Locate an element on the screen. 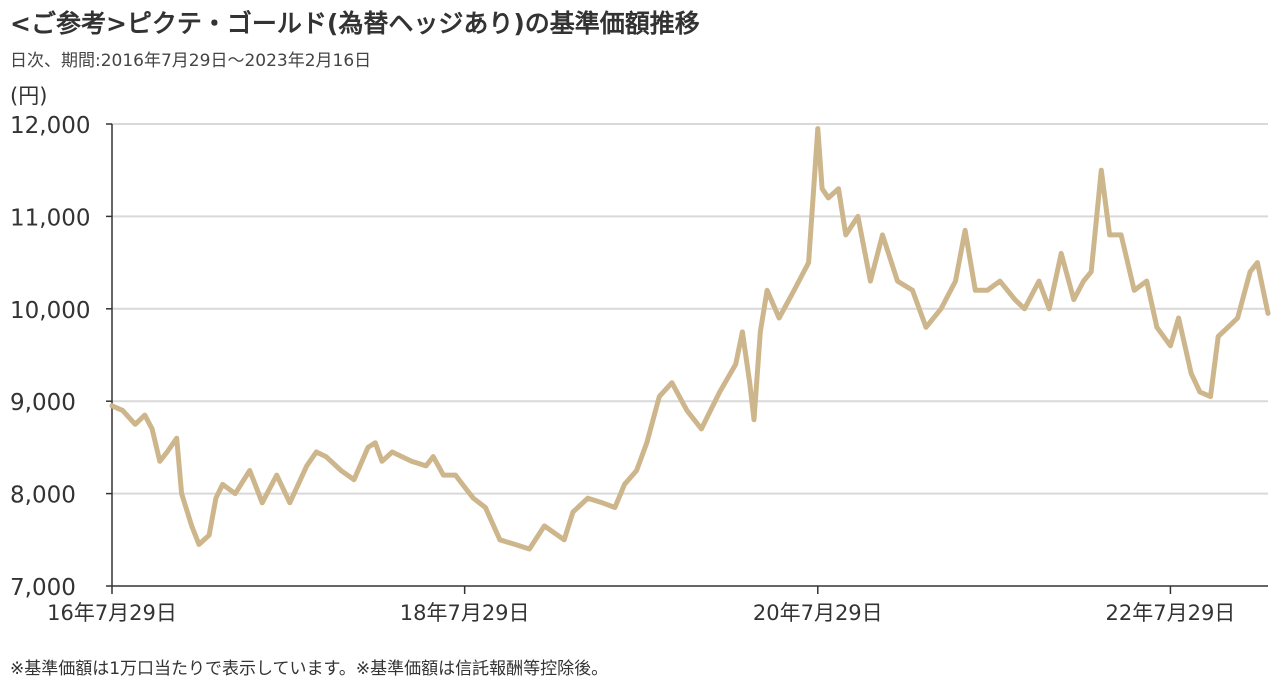 The height and width of the screenshot is (686, 1280). footnote: ※基準価額は1万口当たりで表示しています。※基準価額は信託報酬等控除後。 is located at coordinates (309, 669).